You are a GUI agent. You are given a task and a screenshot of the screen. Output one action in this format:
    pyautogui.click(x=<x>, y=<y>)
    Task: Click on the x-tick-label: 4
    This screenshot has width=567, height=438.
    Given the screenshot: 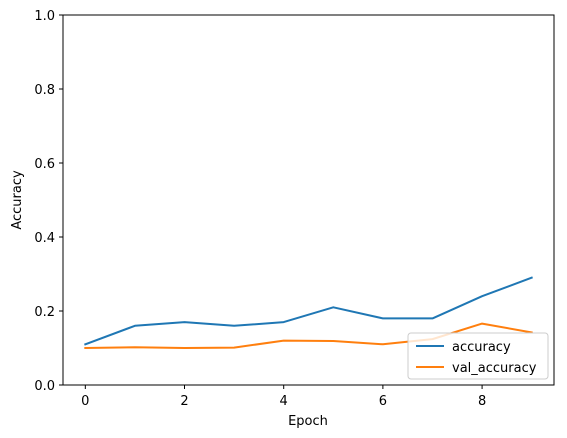 What is the action you would take?
    pyautogui.click(x=284, y=401)
    